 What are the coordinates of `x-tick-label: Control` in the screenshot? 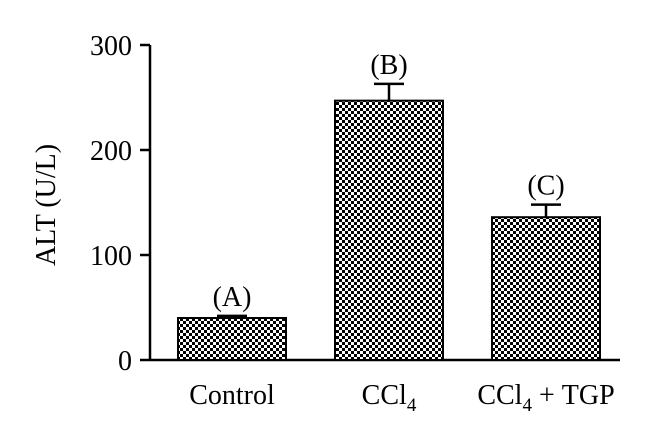 It's located at (232, 395).